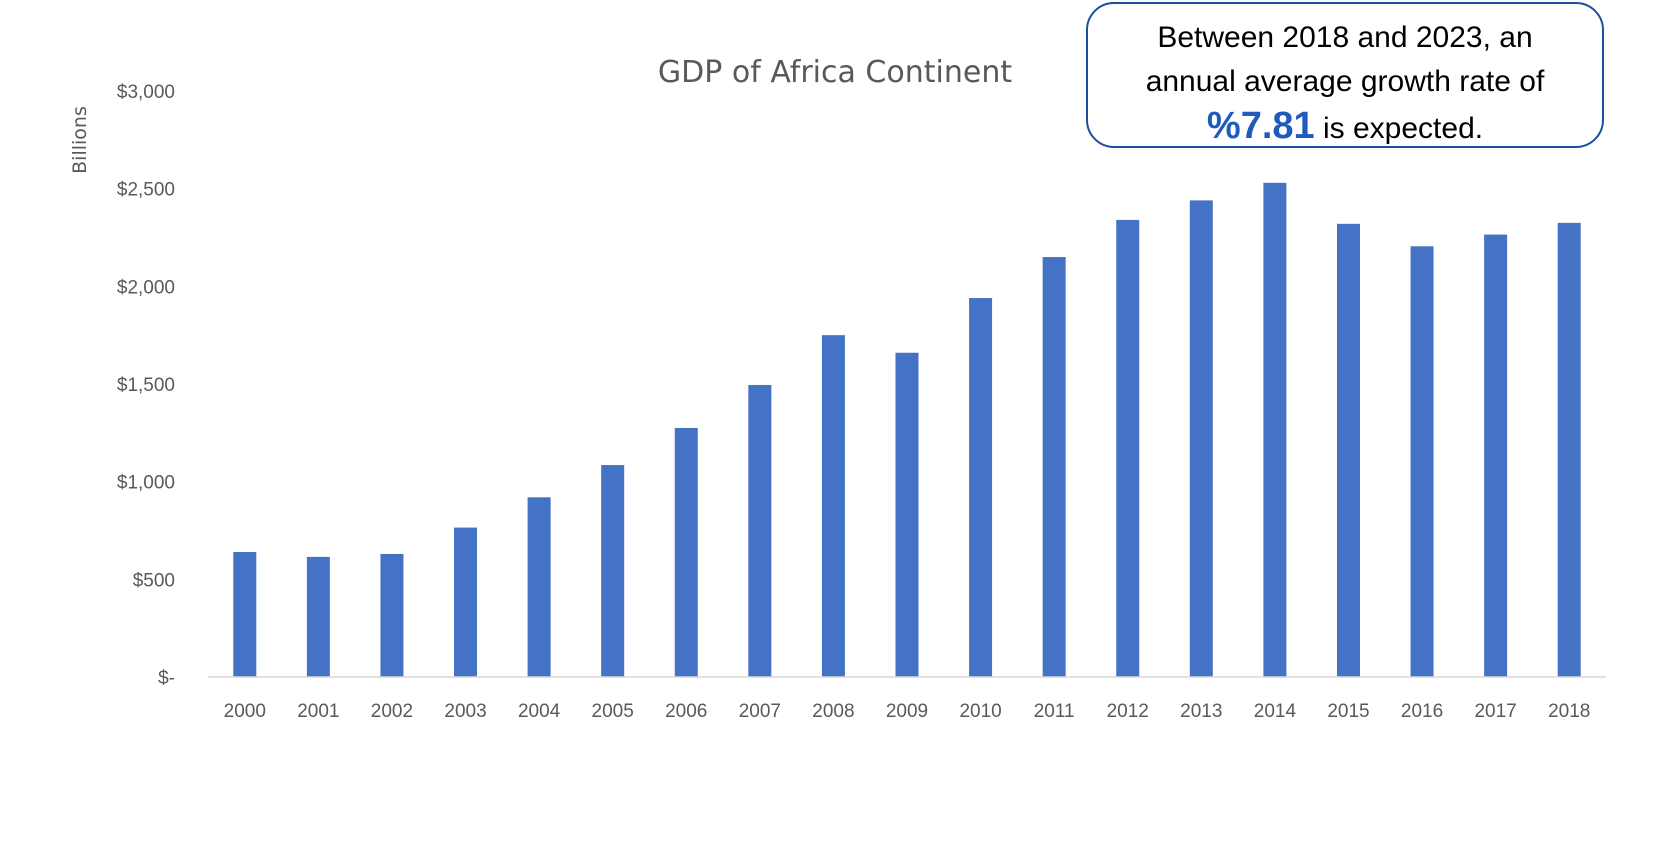  What do you see at coordinates (1054, 467) in the screenshot?
I see `bar-2011` at bounding box center [1054, 467].